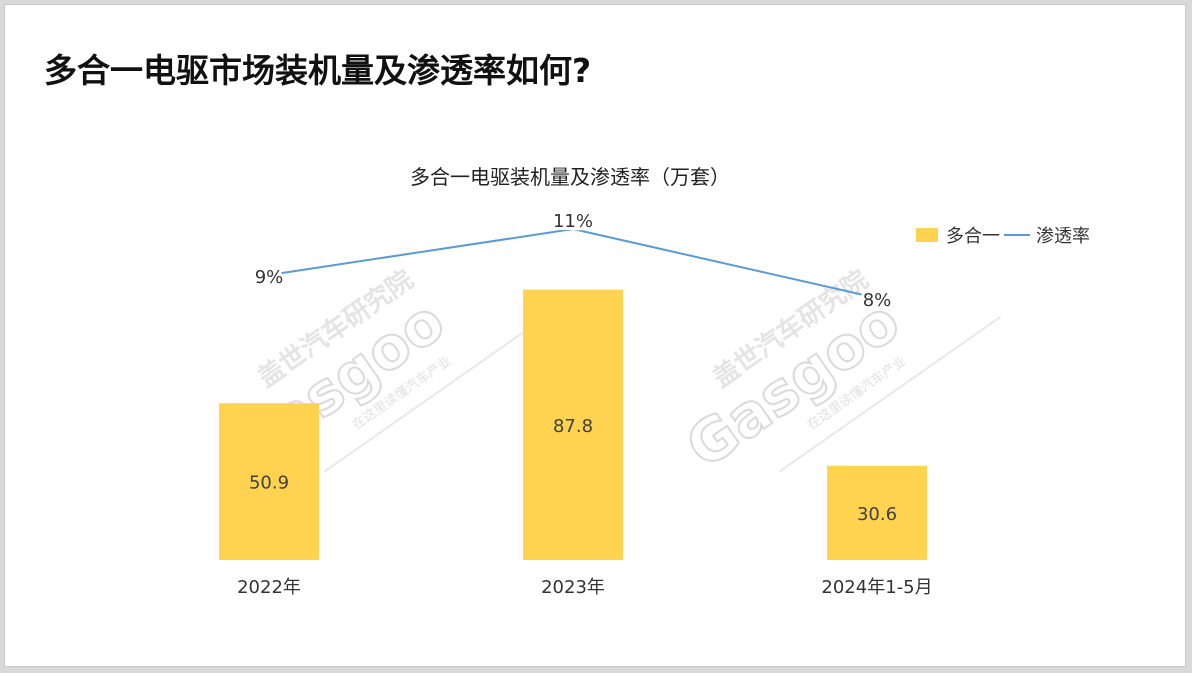 This screenshot has height=673, width=1192. I want to click on watermark-logo-right: Gasgoo 盖世汽车研究院 在这里读懂汽车产业, so click(837, 373).